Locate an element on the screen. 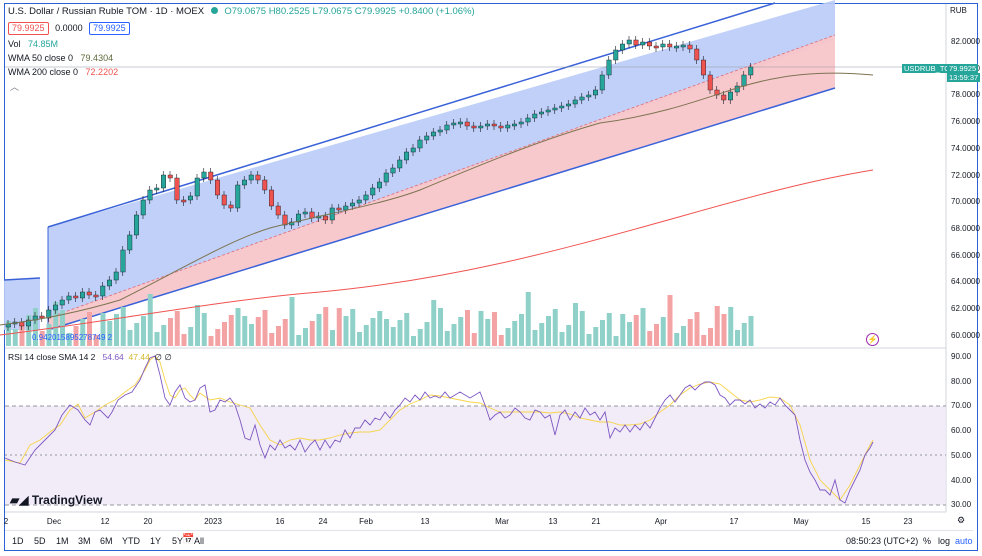  auto-toggle: auto is located at coordinates (964, 541).